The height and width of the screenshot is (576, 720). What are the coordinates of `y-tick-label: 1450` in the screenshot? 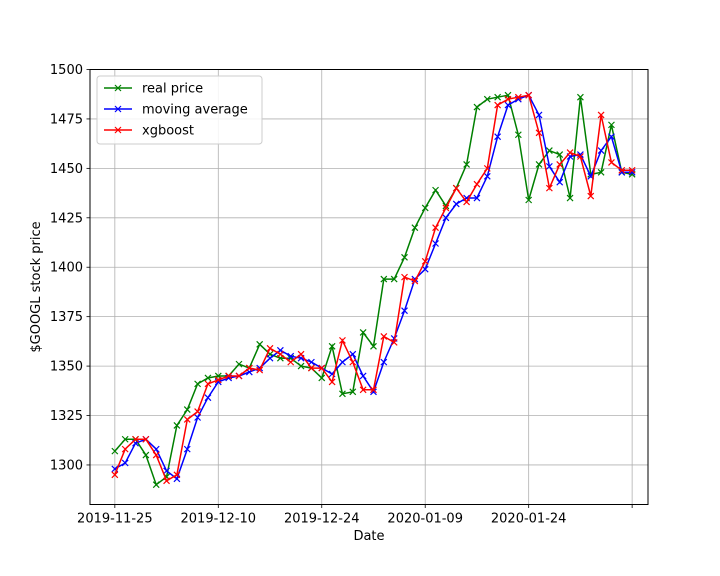 It's located at (66, 169).